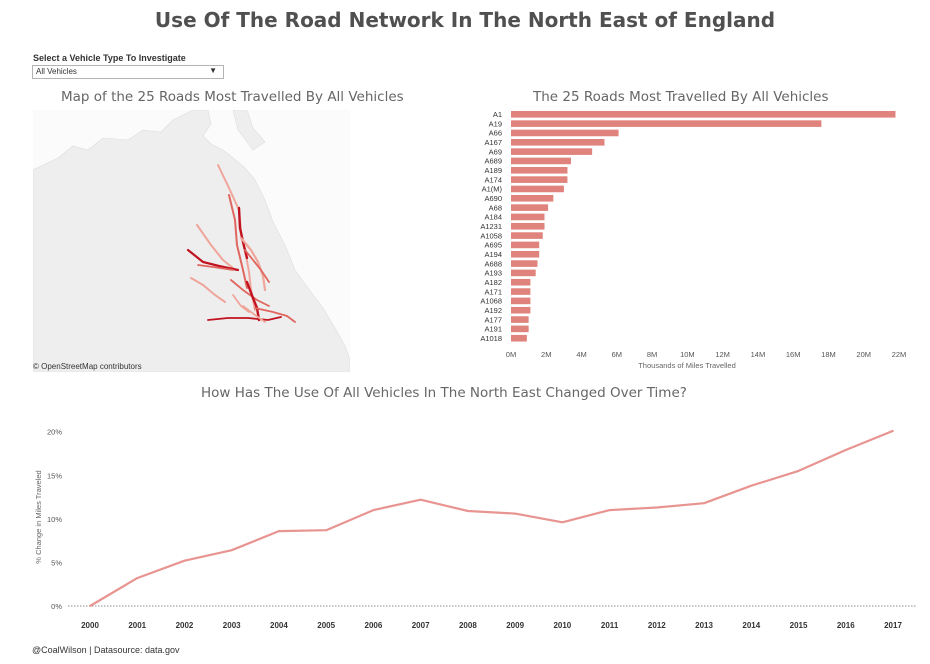 This screenshot has height=664, width=930. I want to click on bar-category-label: A1, so click(497, 114).